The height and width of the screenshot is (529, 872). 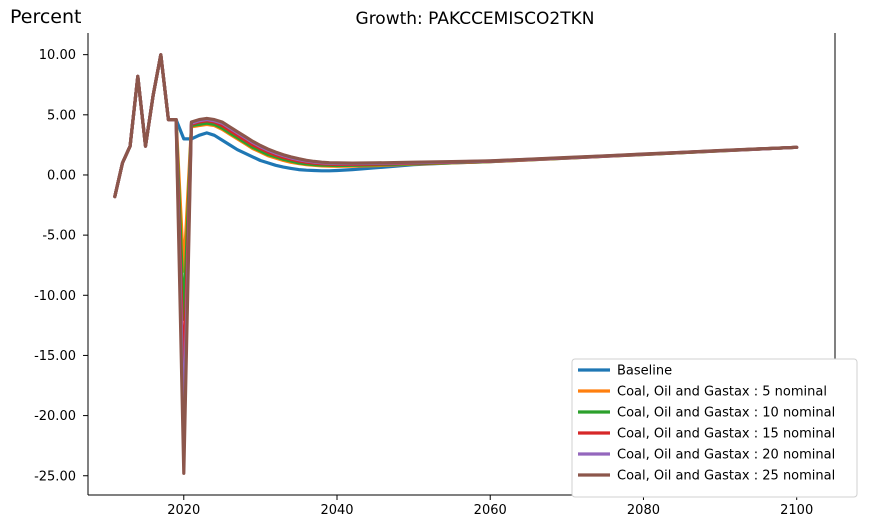 What do you see at coordinates (46, 17) in the screenshot?
I see `y-axis-label: Percent` at bounding box center [46, 17].